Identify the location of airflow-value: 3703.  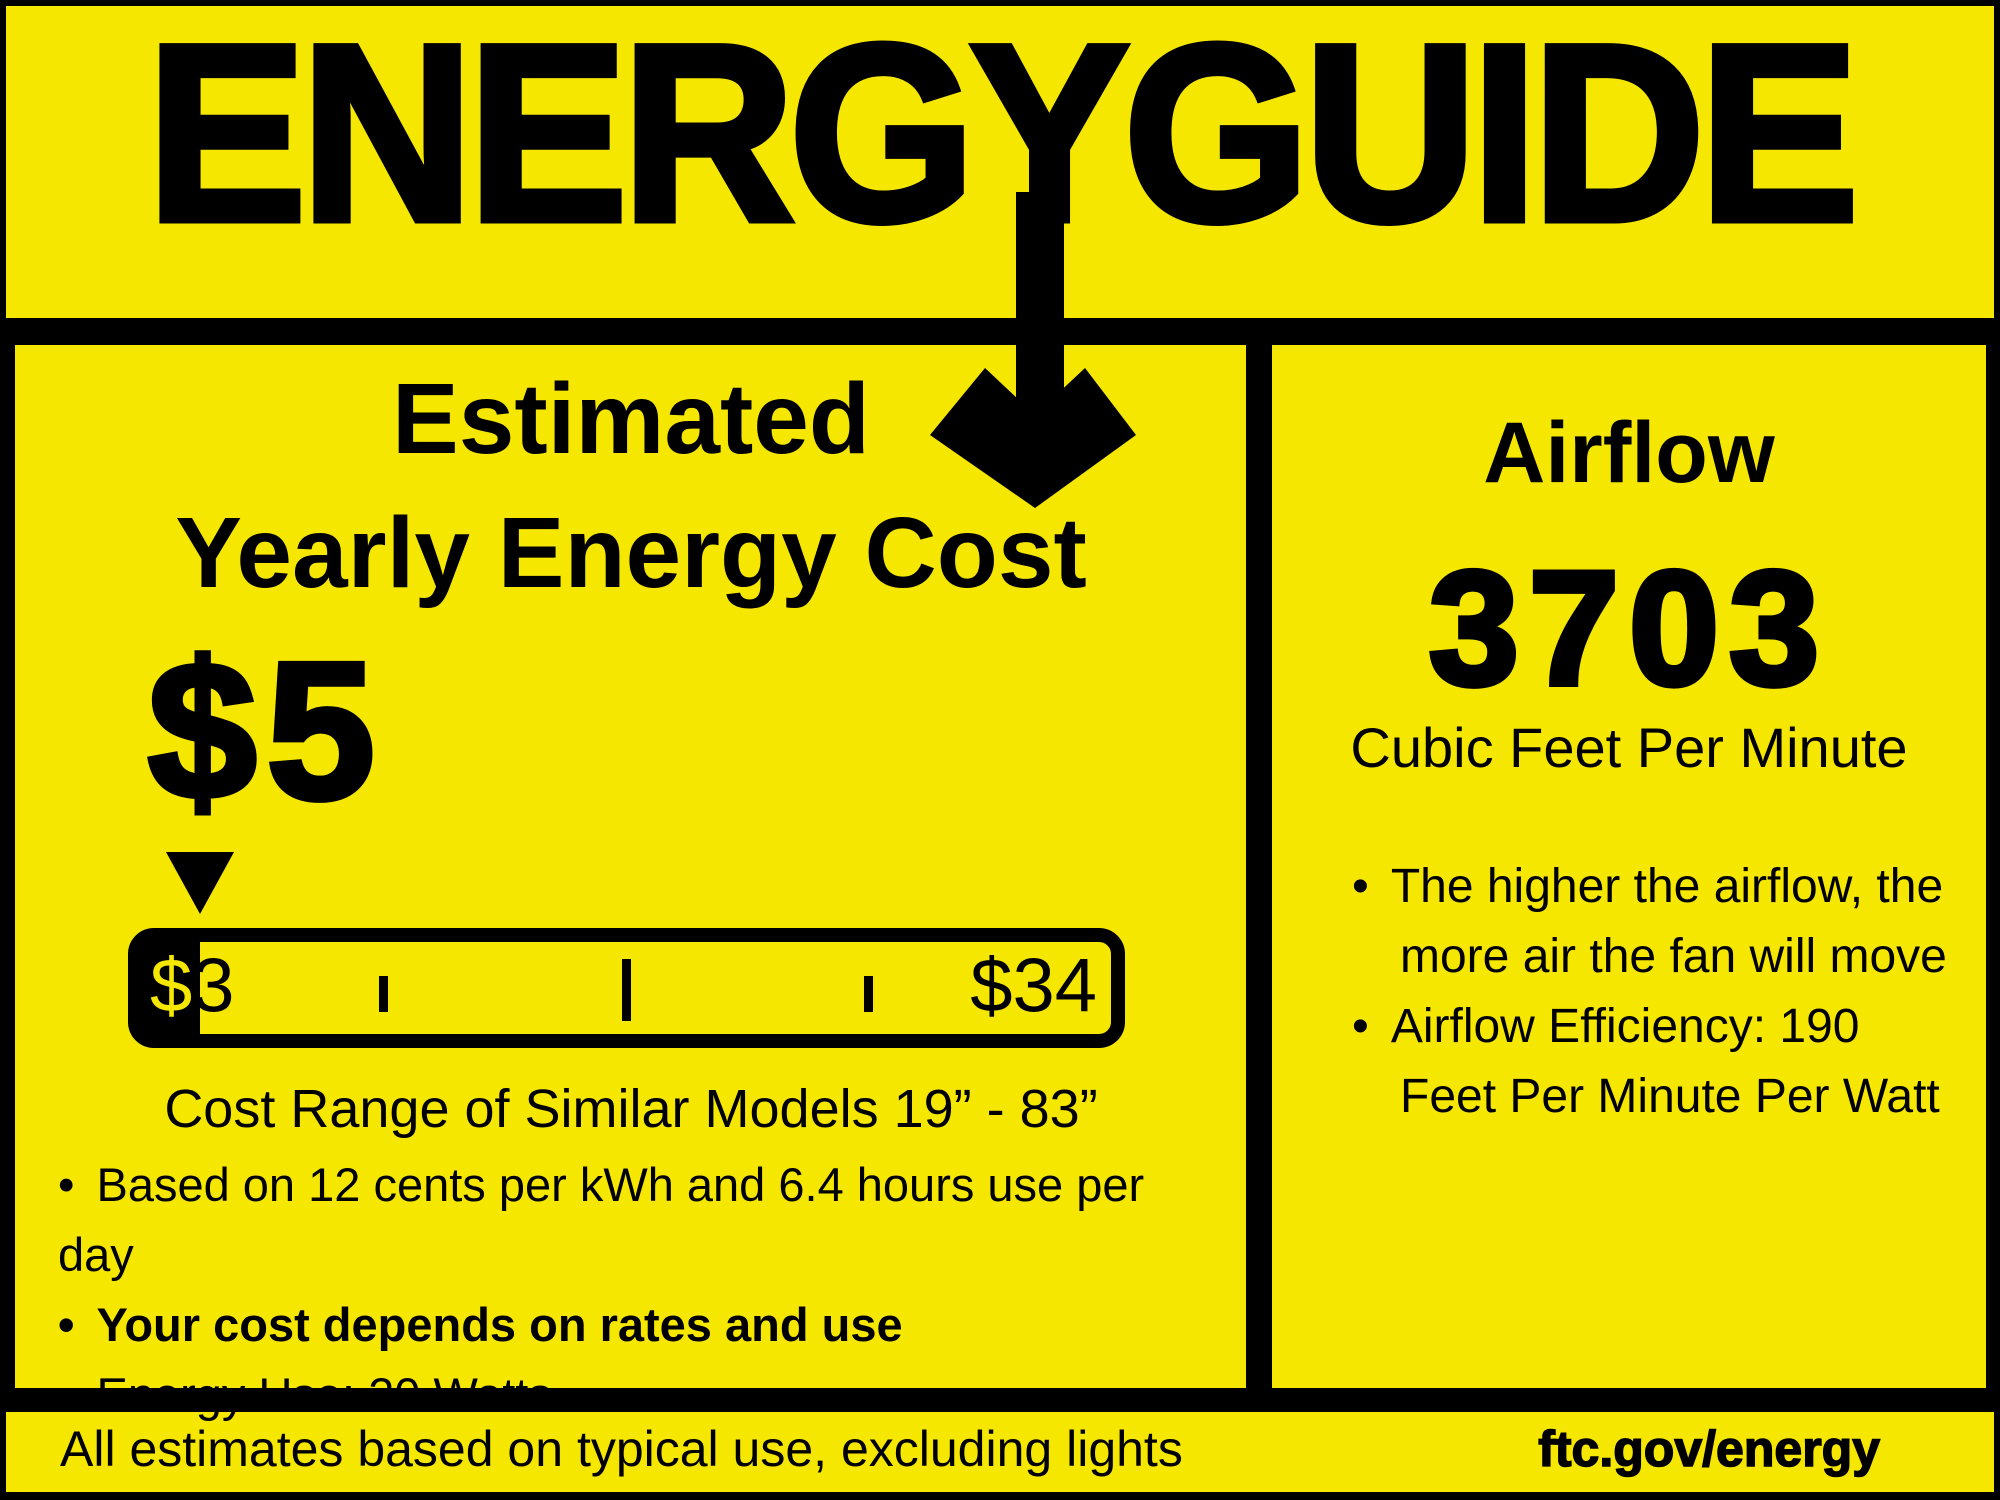
(1628, 628).